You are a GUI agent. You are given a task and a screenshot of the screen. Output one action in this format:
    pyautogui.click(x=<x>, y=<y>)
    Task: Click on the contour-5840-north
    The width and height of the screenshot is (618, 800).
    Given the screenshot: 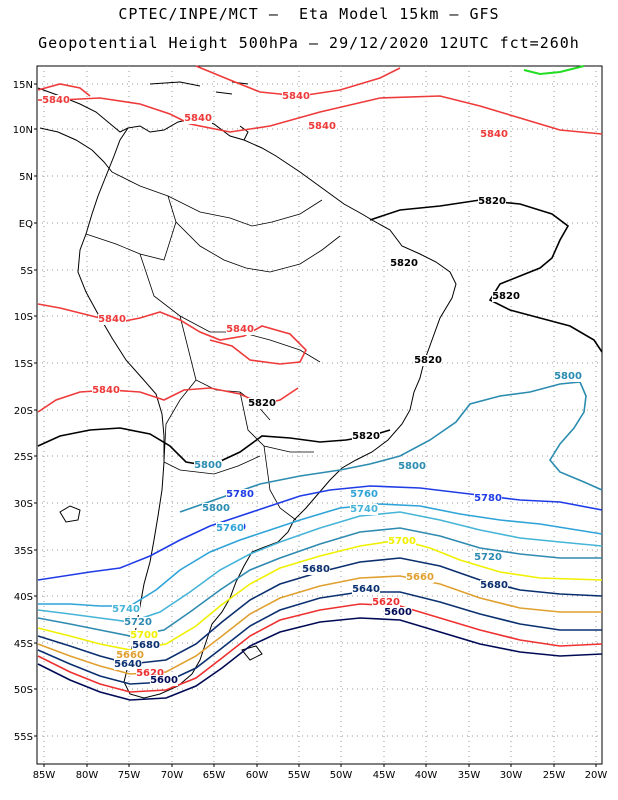 What is the action you would take?
    pyautogui.click(x=320, y=115)
    